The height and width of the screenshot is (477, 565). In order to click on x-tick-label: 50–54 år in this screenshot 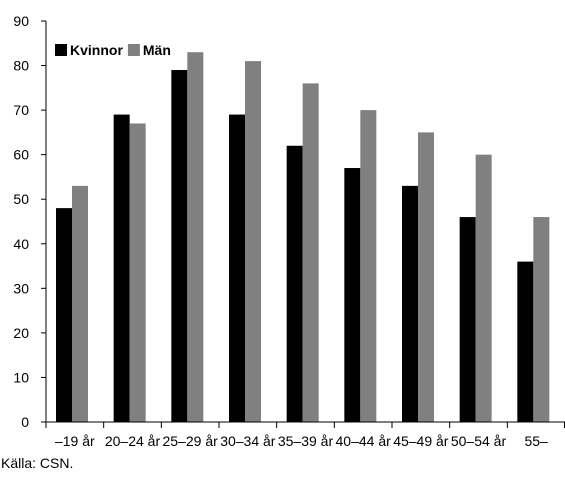, I will do `click(479, 441)`.